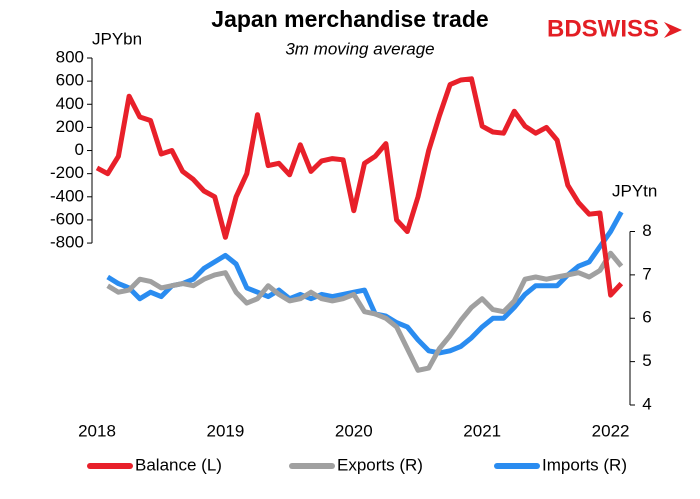 Image resolution: width=700 pixels, height=499 pixels. Describe the element at coordinates (646, 230) in the screenshot. I see `y2-tick-label: 8` at that location.